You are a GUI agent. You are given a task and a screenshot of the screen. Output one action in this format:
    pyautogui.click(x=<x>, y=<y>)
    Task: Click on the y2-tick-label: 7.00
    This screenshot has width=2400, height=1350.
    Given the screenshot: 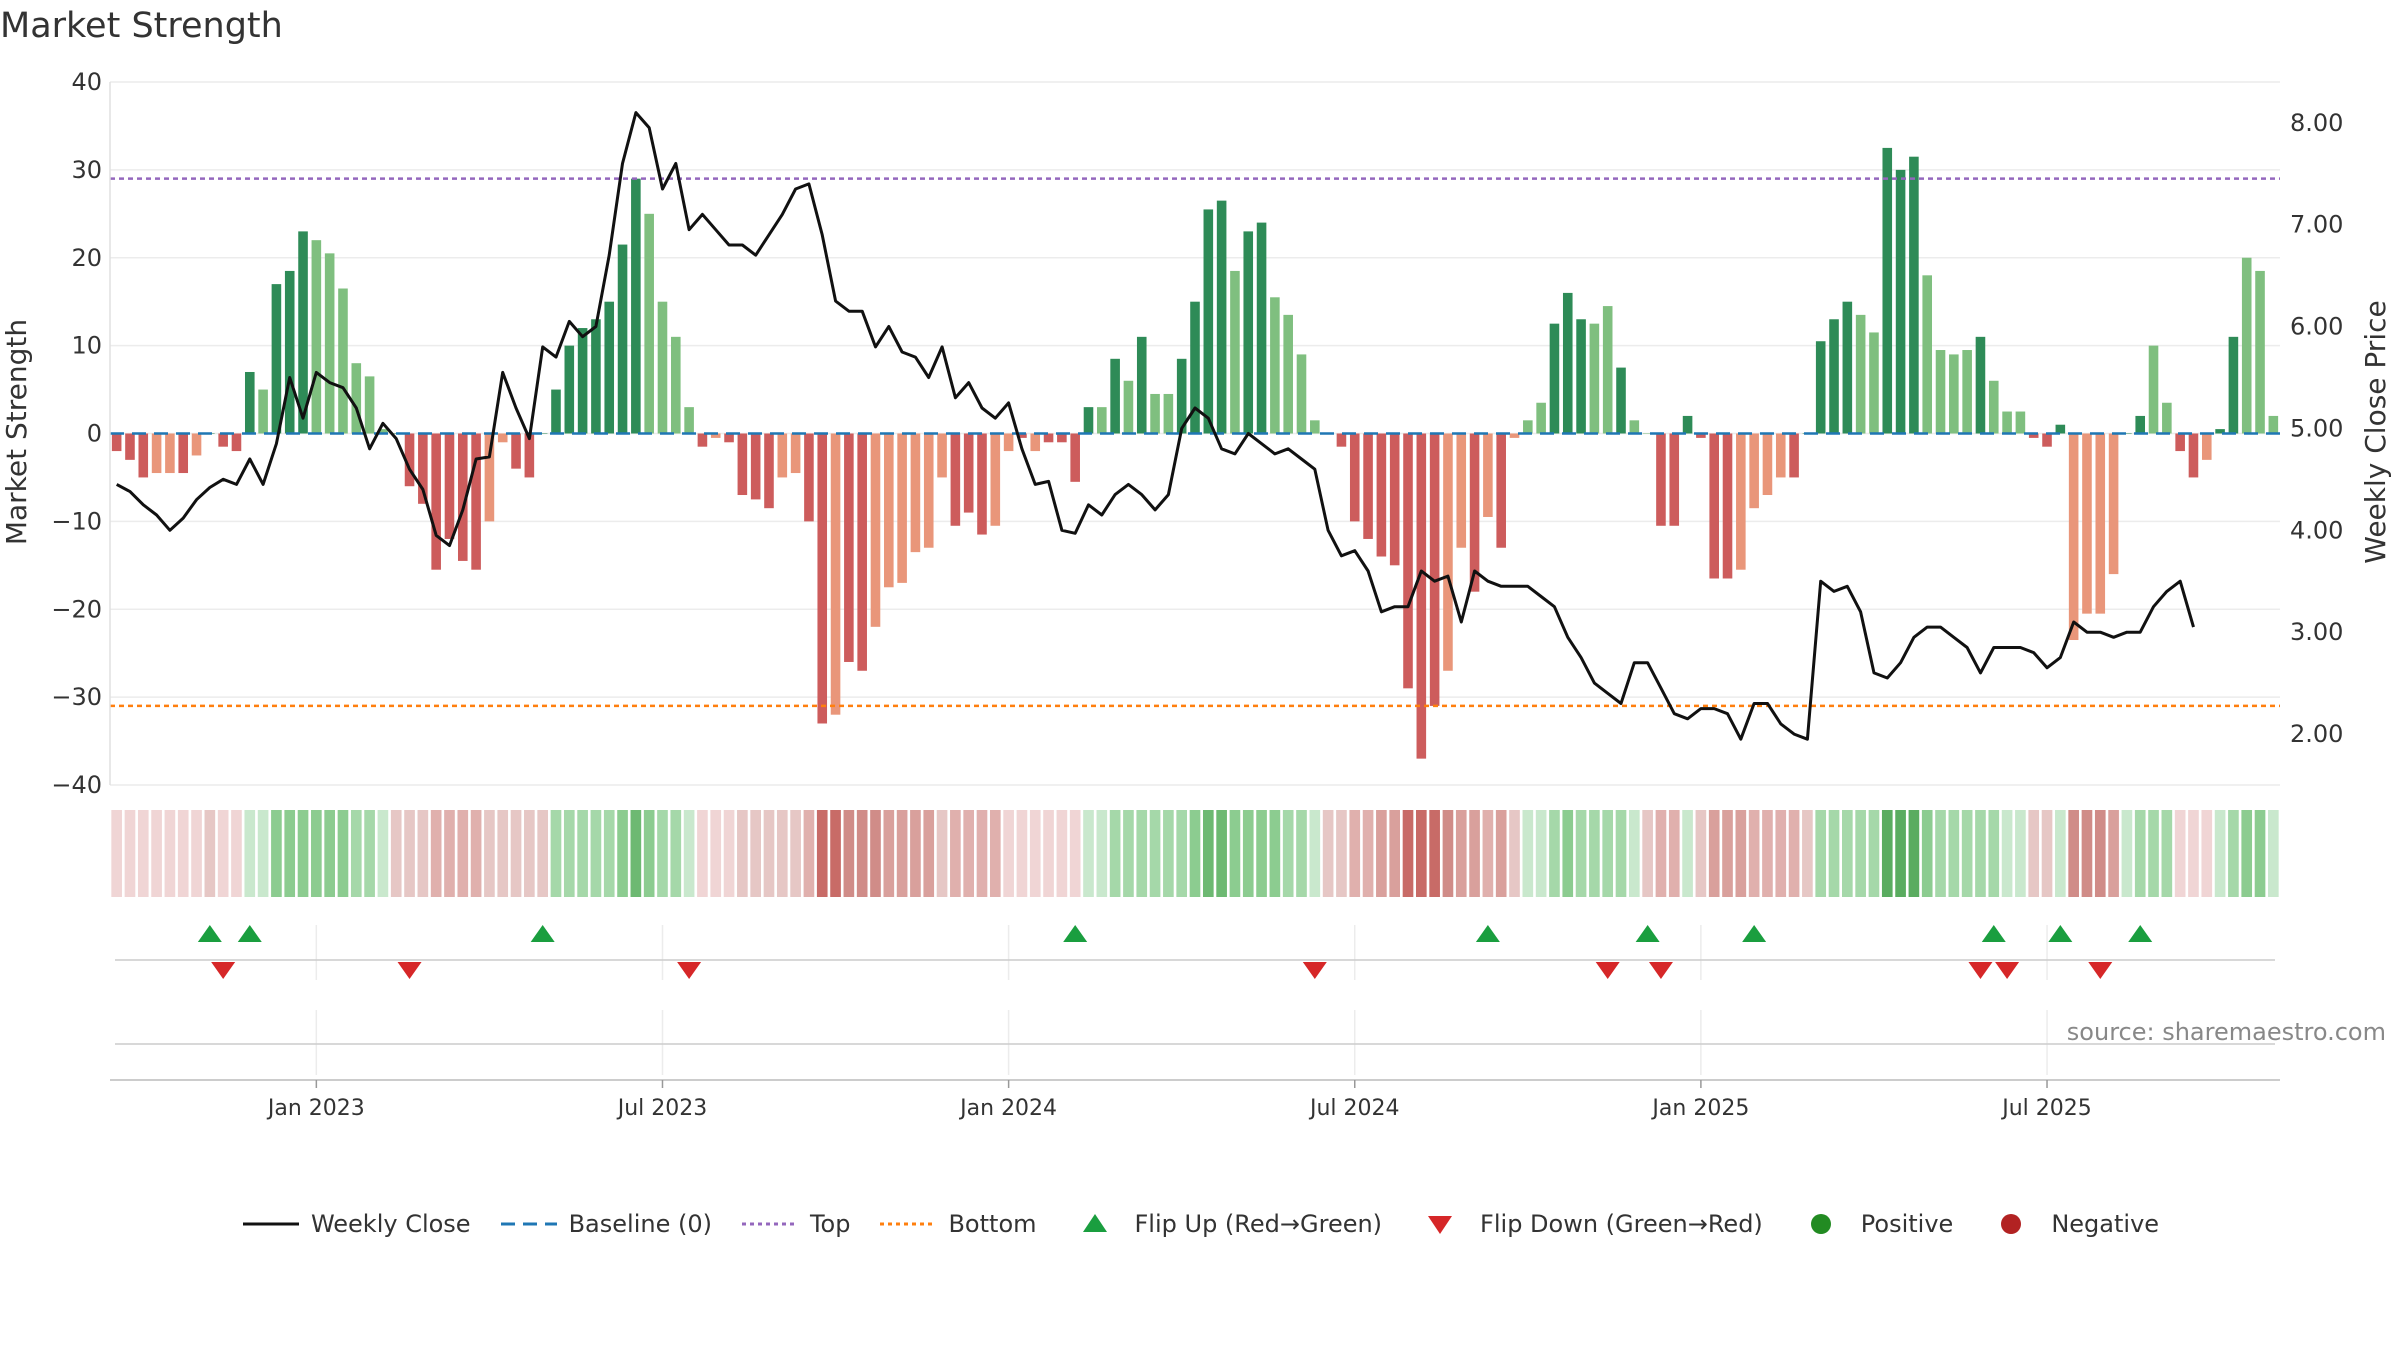 What is the action you would take?
    pyautogui.click(x=2316, y=225)
    